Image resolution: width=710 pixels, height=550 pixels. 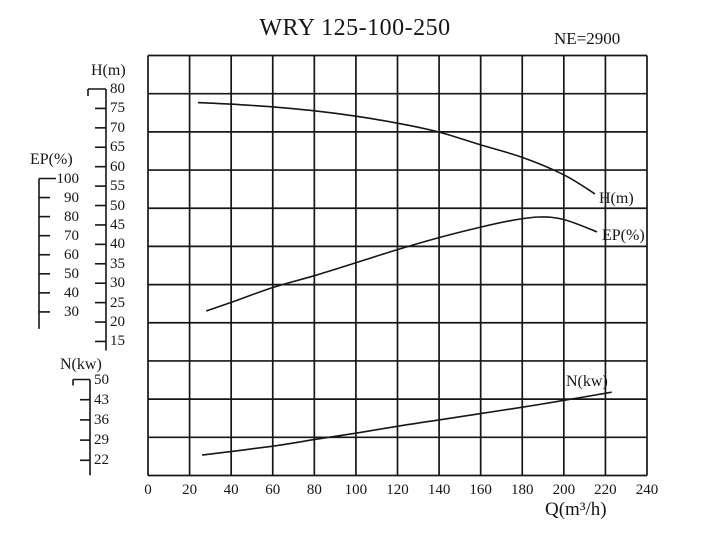 I want to click on ep-tick-label: 30, so click(x=71, y=311).